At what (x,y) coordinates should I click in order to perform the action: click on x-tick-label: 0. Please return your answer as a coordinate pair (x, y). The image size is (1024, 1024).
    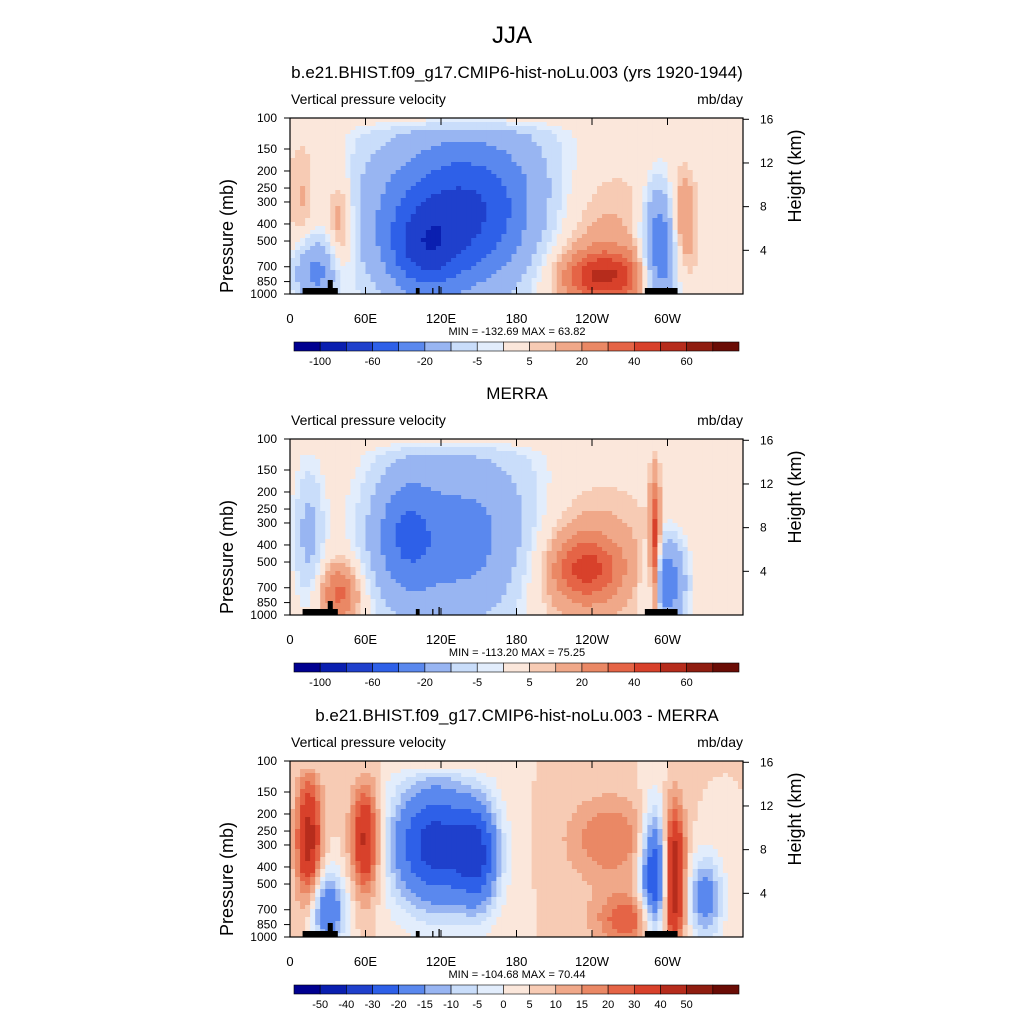
    Looking at the image, I should click on (289, 318).